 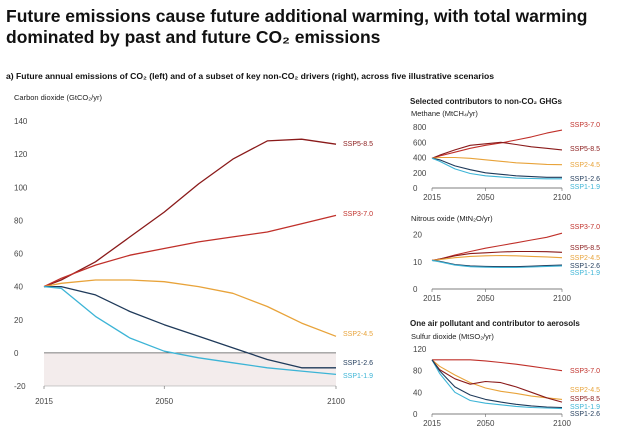 I want to click on methane-ylabel: Methane (MtCH₄/yr), so click(x=444, y=113).